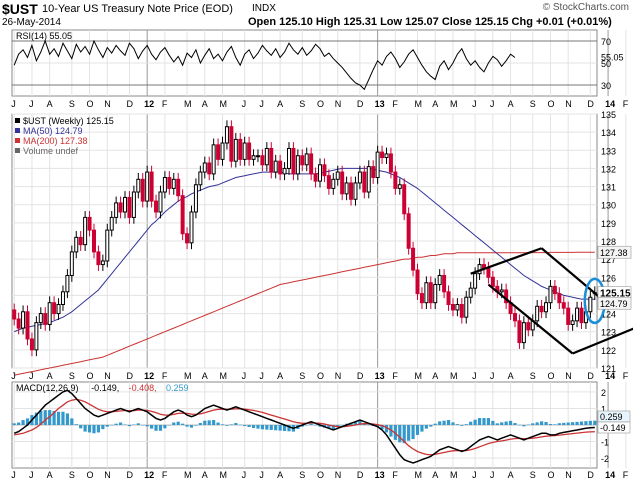  Describe the element at coordinates (149, 376) in the screenshot. I see `x-tick-label: 12` at that location.